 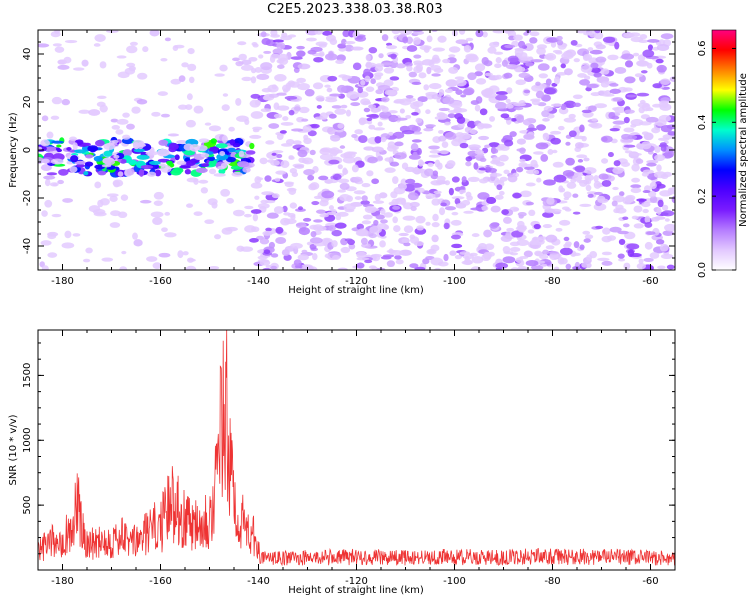 What do you see at coordinates (743, 150) in the screenshot?
I see `colorbar-label: Normalized spectral amplitude` at bounding box center [743, 150].